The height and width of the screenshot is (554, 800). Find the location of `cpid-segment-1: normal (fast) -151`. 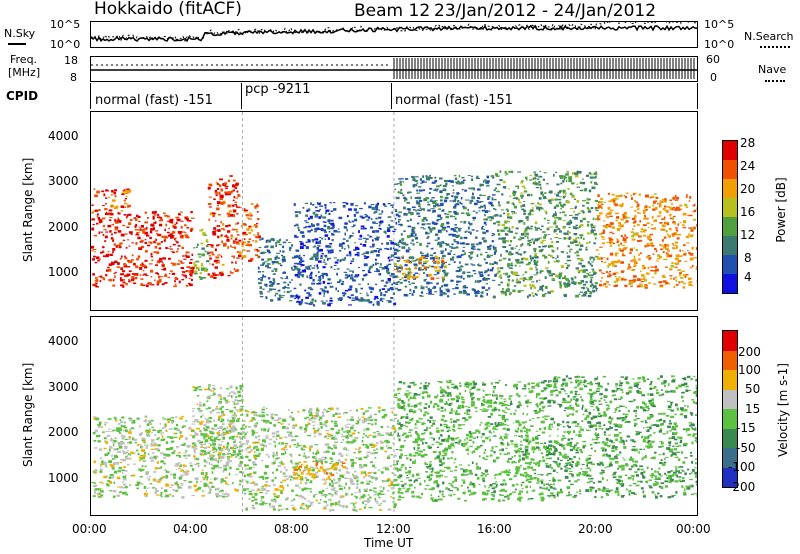

cpid-segment-1: normal (fast) -151 is located at coordinates (154, 100).